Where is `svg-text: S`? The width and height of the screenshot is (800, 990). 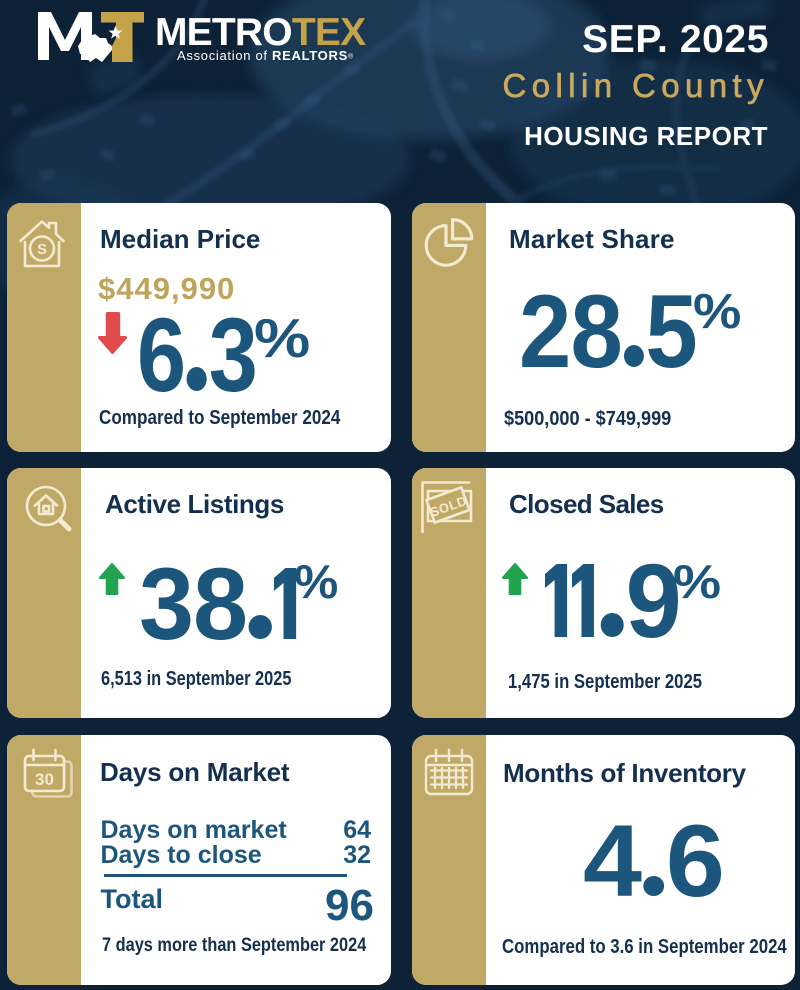 svg-text: S is located at coordinates (42, 249).